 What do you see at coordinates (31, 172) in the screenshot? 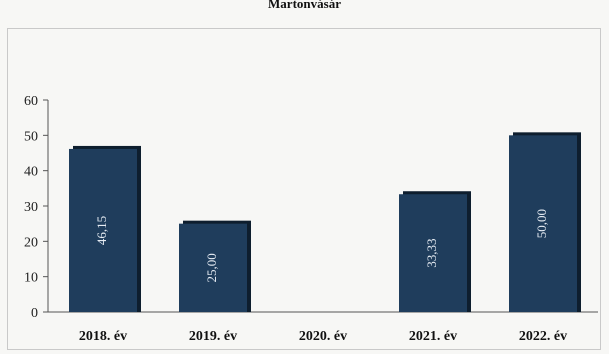
I see `y-tick-label: 40` at bounding box center [31, 172].